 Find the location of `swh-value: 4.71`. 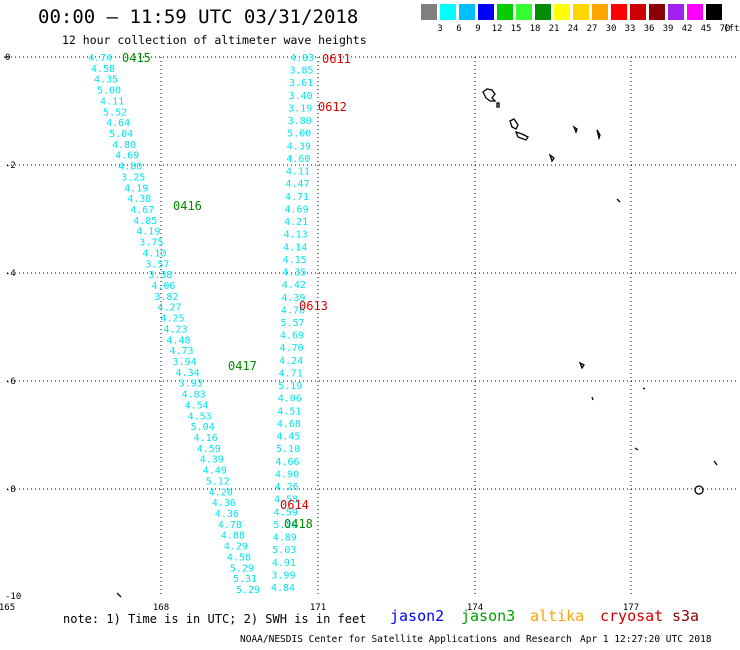

swh-value: 4.71 is located at coordinates (297, 197).